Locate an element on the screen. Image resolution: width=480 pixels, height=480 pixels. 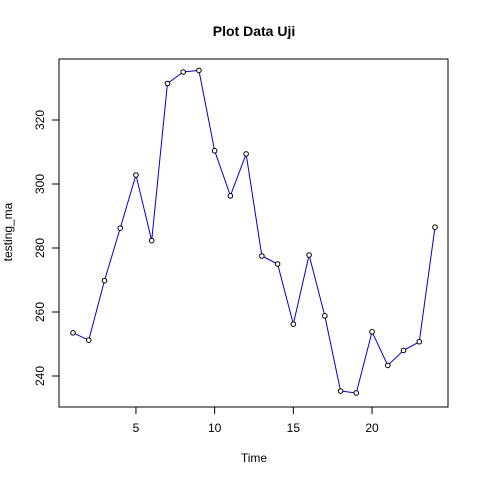
y-tick-label: 240 is located at coordinates (40, 376).